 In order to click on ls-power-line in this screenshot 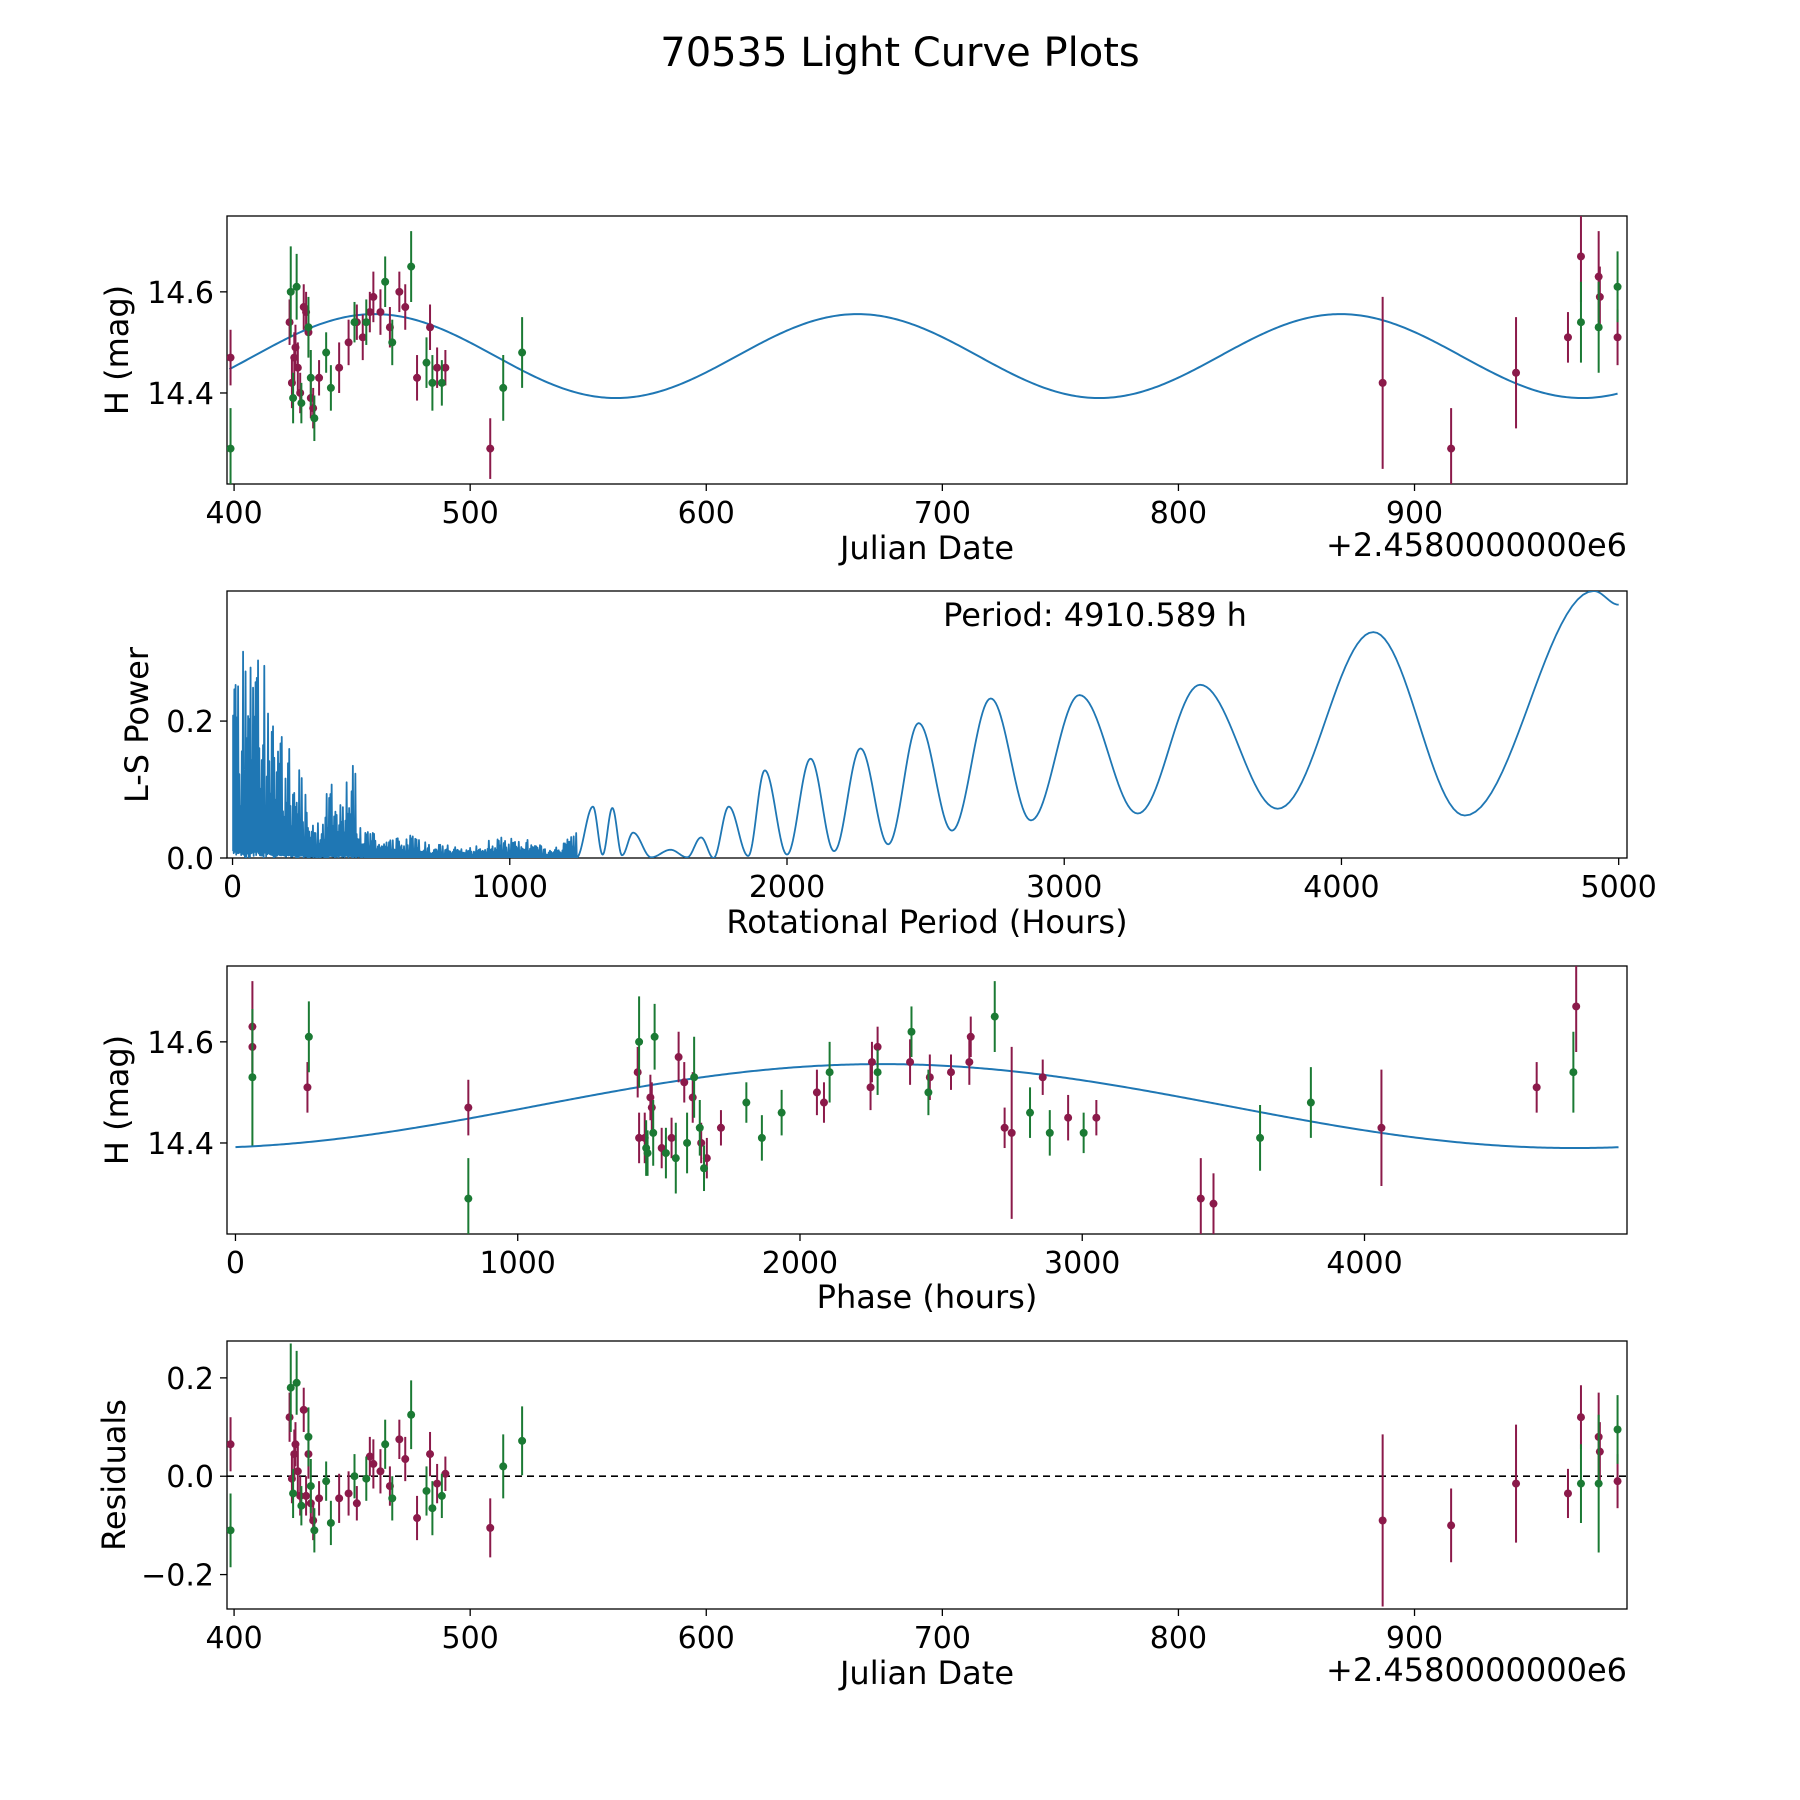, I will do `click(925, 724)`.